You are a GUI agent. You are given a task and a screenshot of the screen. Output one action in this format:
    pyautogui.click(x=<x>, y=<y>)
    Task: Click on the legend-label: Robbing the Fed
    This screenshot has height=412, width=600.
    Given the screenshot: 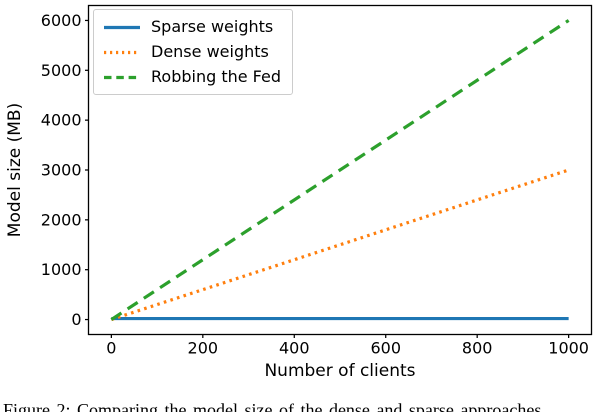 What is the action you would take?
    pyautogui.click(x=216, y=76)
    